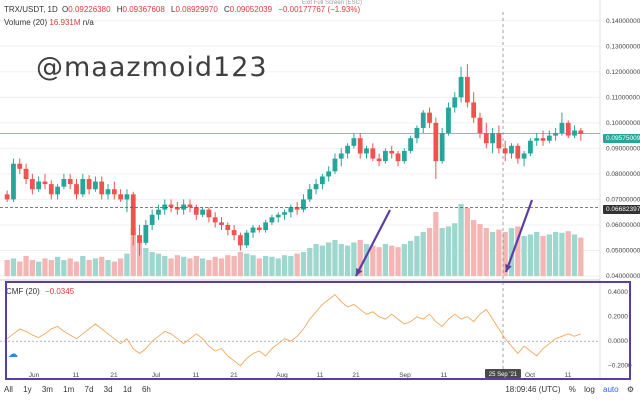 Image resolution: width=640 pixels, height=400 pixels. I want to click on time-tick-label: 11, so click(320, 375).